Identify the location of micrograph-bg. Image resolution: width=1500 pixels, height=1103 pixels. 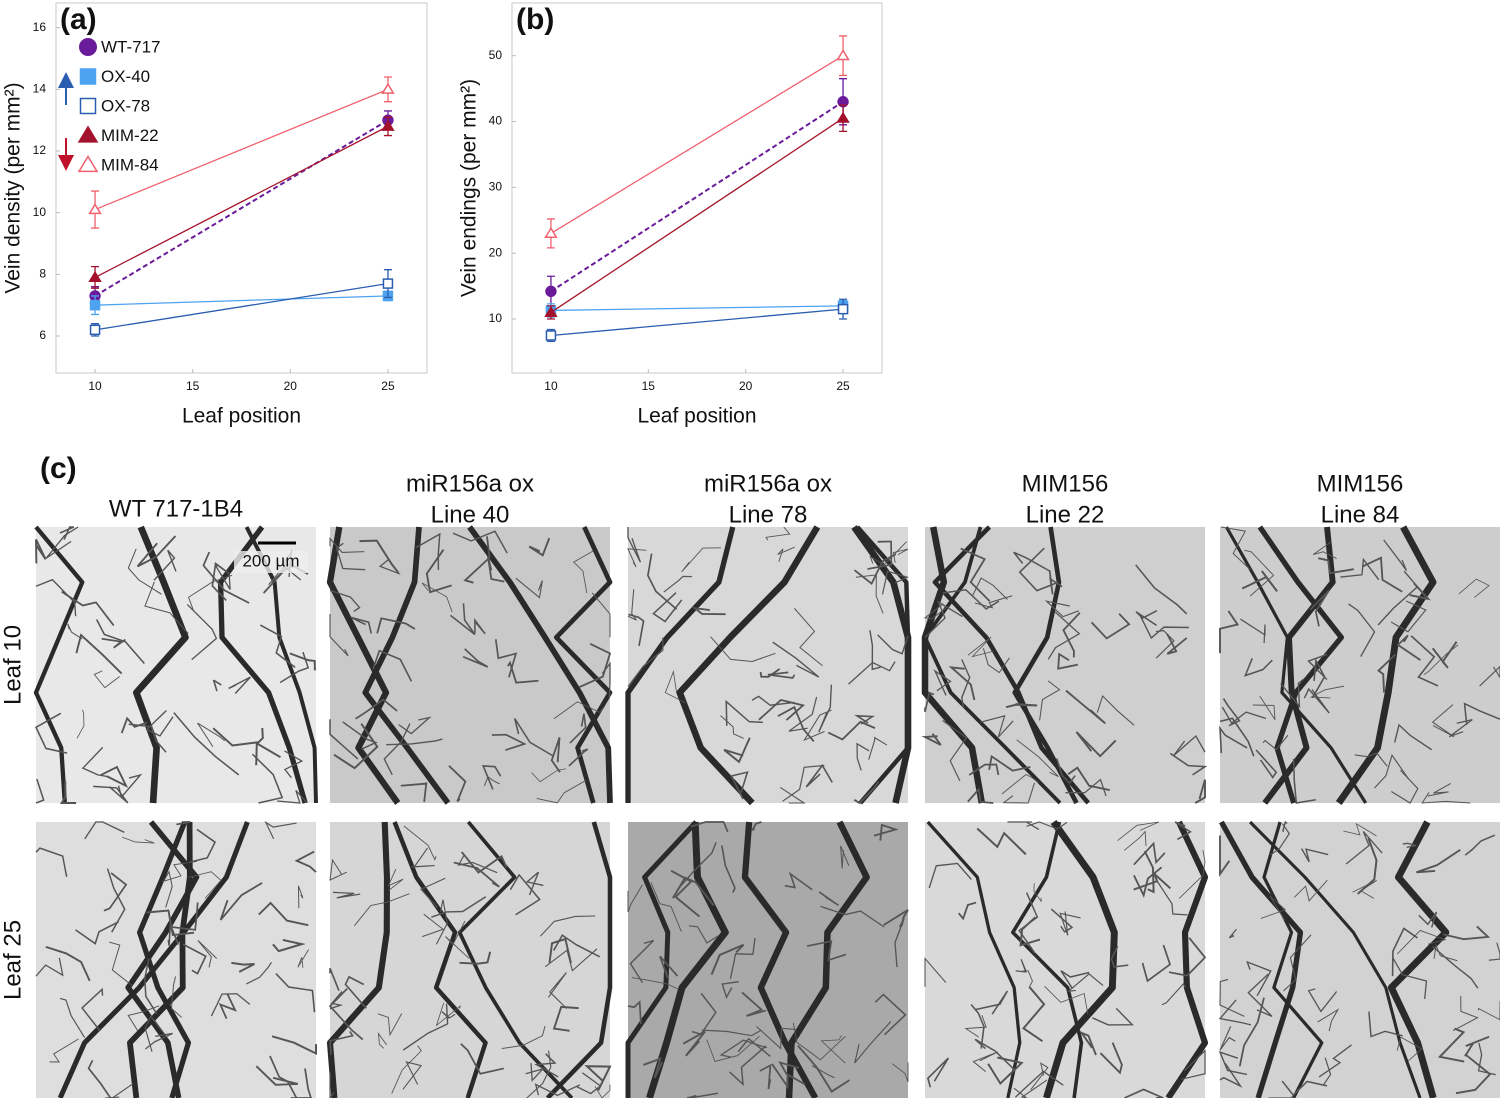
(1065, 960).